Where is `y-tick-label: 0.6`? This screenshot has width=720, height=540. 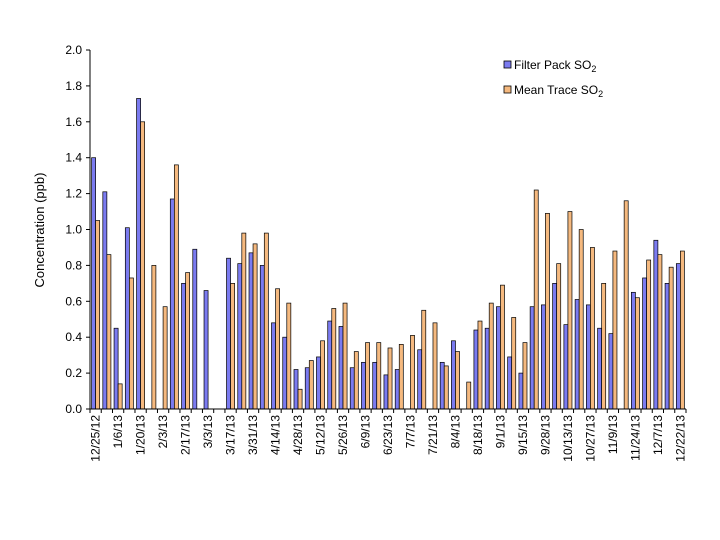 y-tick-label: 0.6 is located at coordinates (73, 301).